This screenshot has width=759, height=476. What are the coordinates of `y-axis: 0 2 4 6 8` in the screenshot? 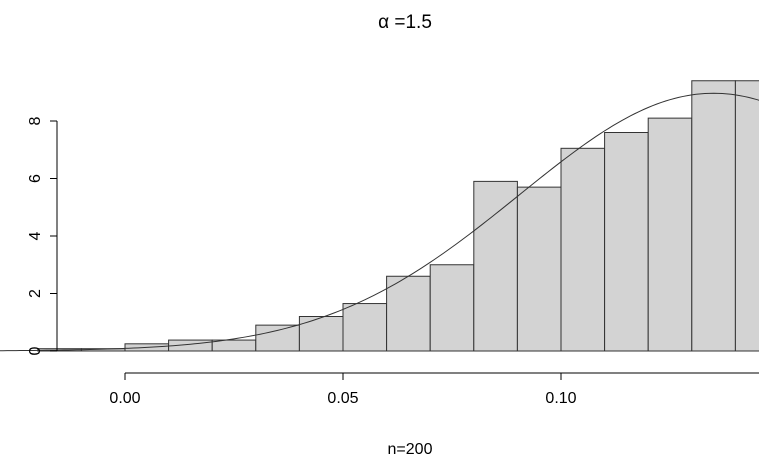 It's located at (42, 235).